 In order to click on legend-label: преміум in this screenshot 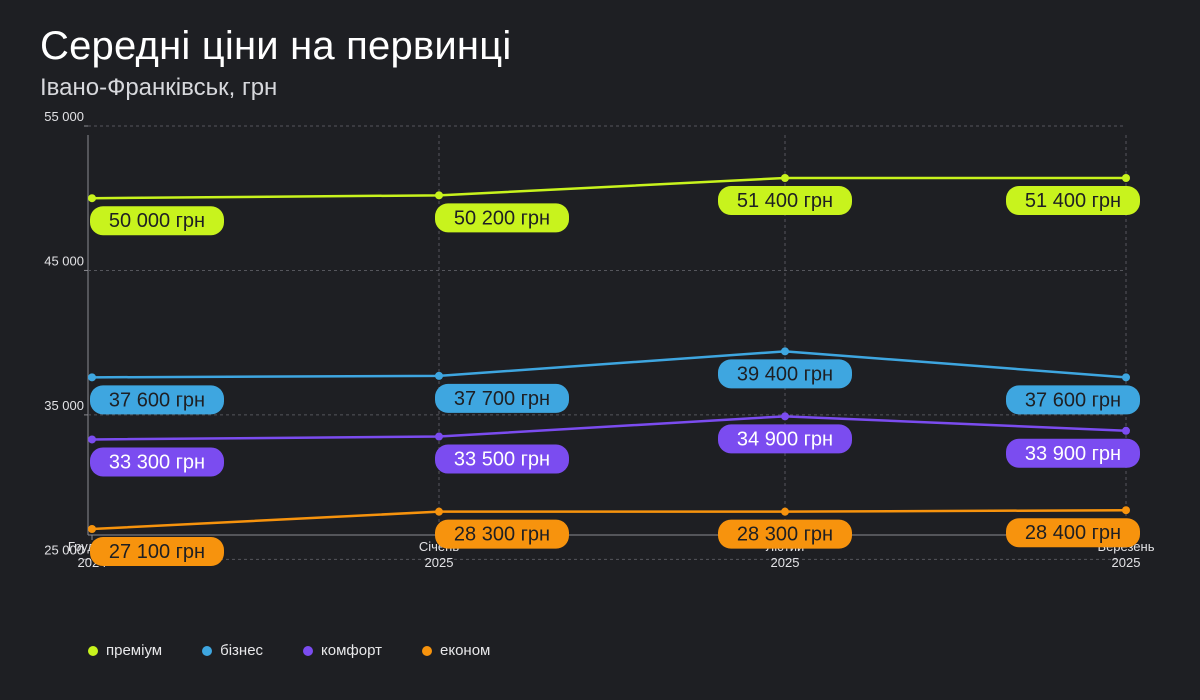, I will do `click(134, 650)`.